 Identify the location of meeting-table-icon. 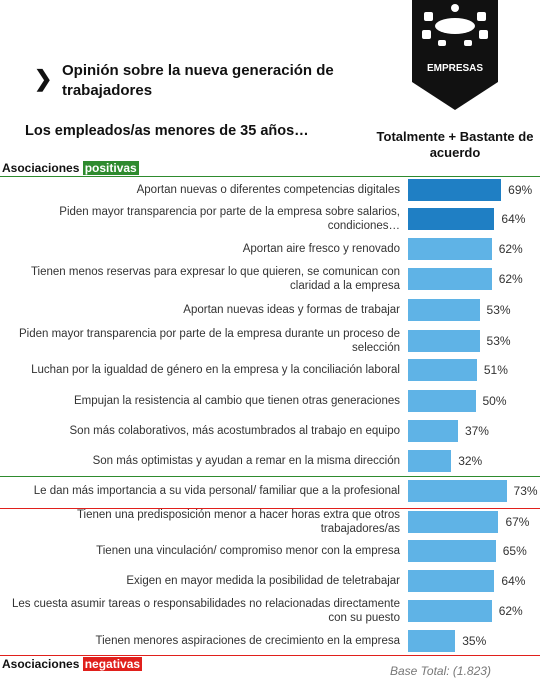
(455, 25).